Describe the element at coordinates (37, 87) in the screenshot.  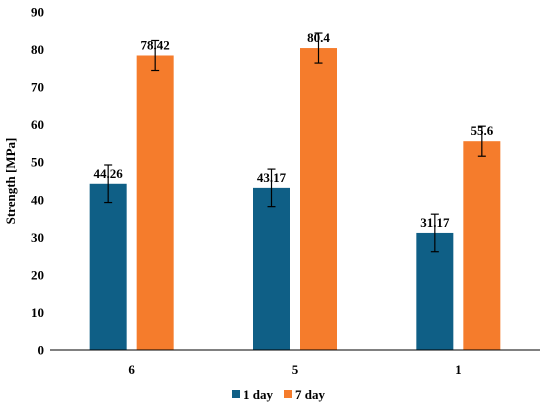
I see `y-tick-label: 70` at that location.